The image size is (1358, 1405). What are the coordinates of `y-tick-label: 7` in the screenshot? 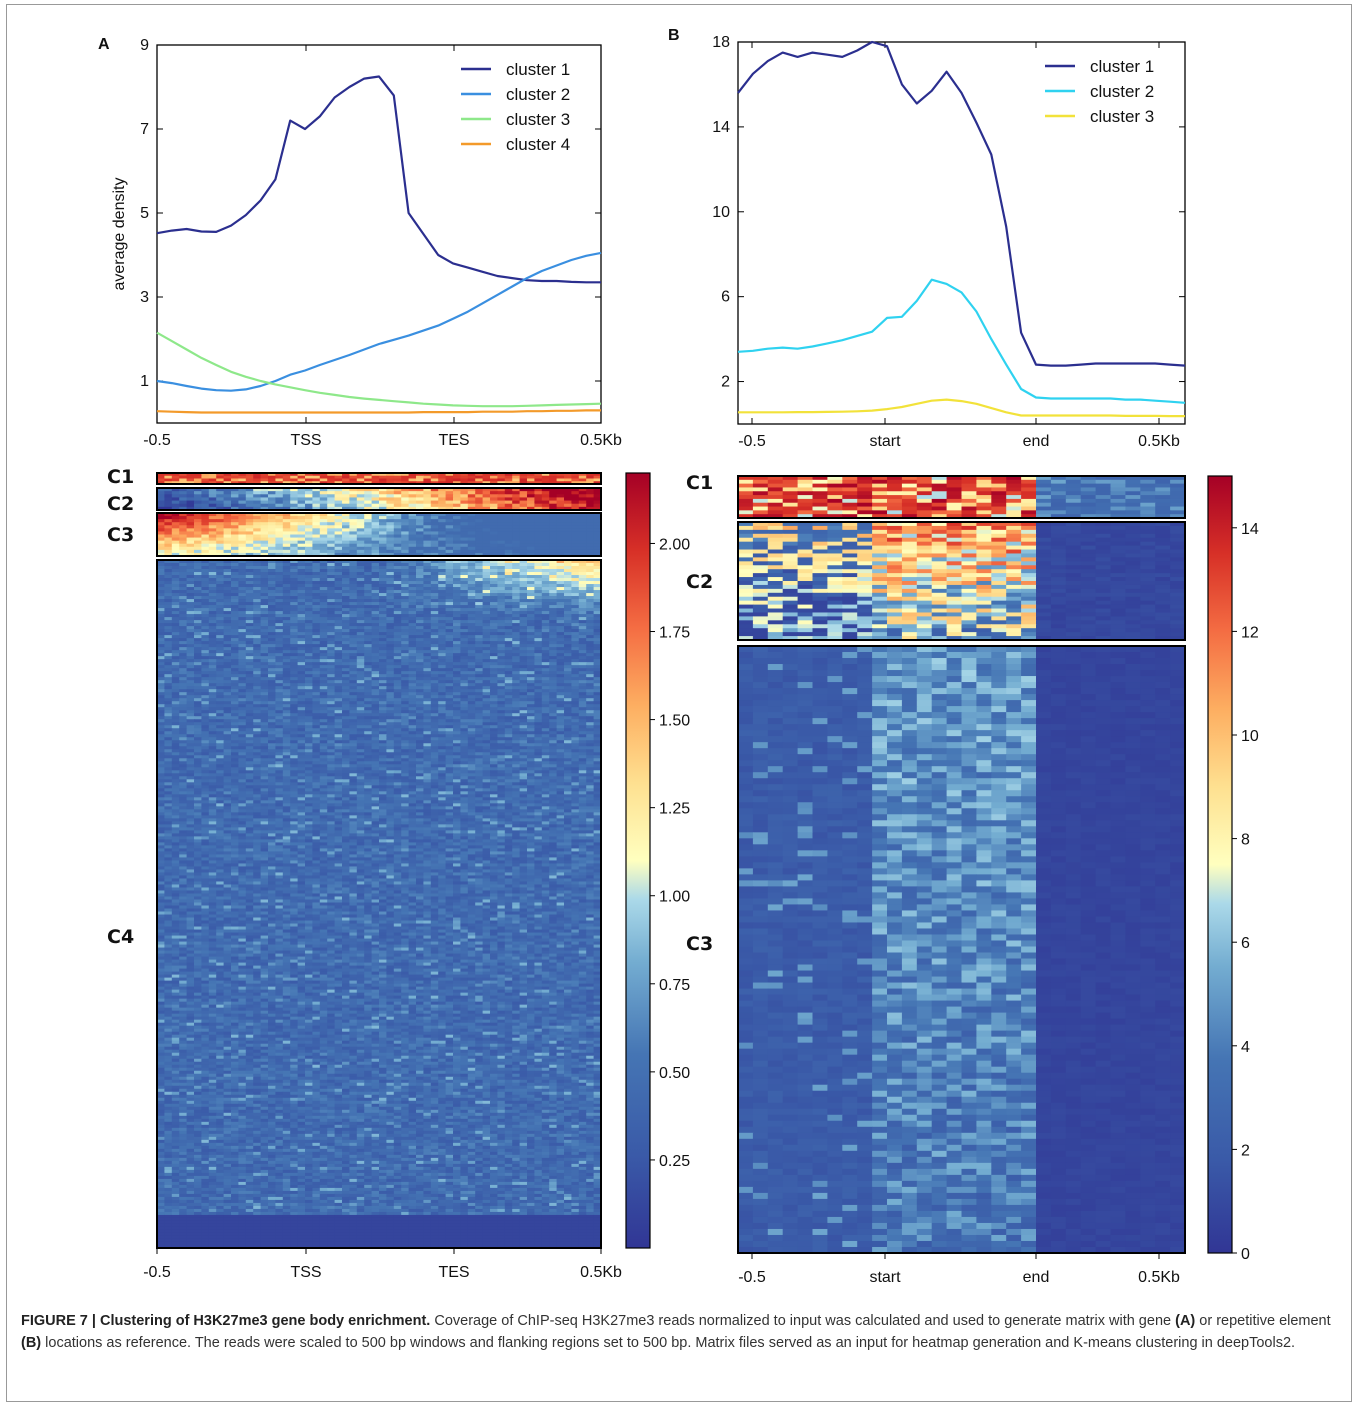 It's located at (144, 129).